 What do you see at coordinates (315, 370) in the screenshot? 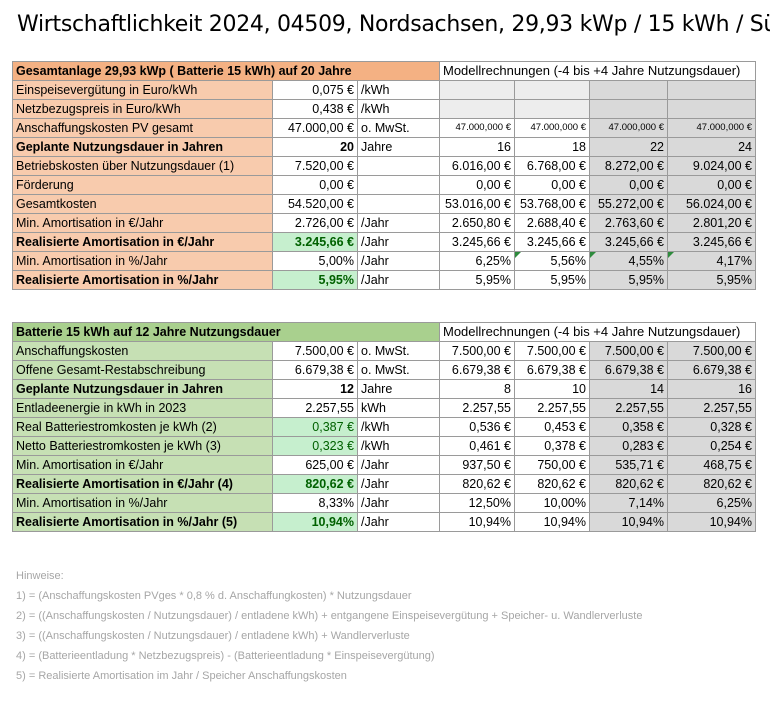
I see `cell-value: 6.679,38 €` at bounding box center [315, 370].